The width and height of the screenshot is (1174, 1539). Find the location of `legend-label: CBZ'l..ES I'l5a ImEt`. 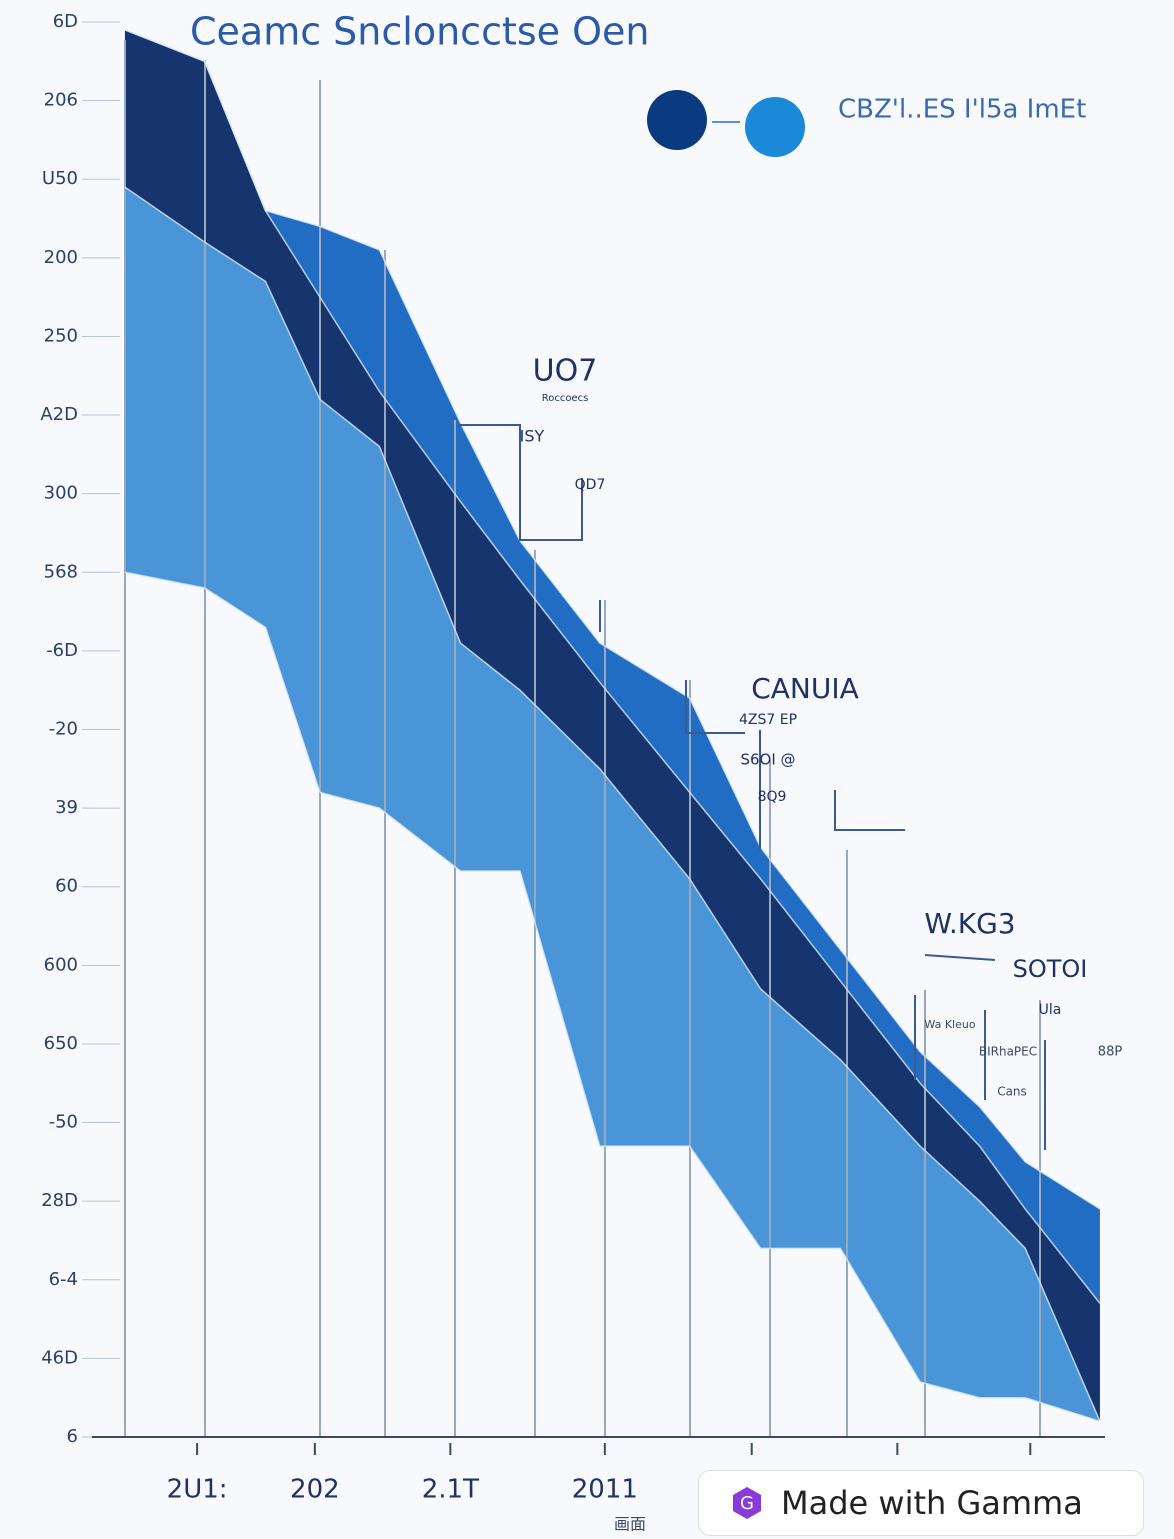

legend-label: CBZ'l..ES I'l5a ImEt is located at coordinates (962, 110).